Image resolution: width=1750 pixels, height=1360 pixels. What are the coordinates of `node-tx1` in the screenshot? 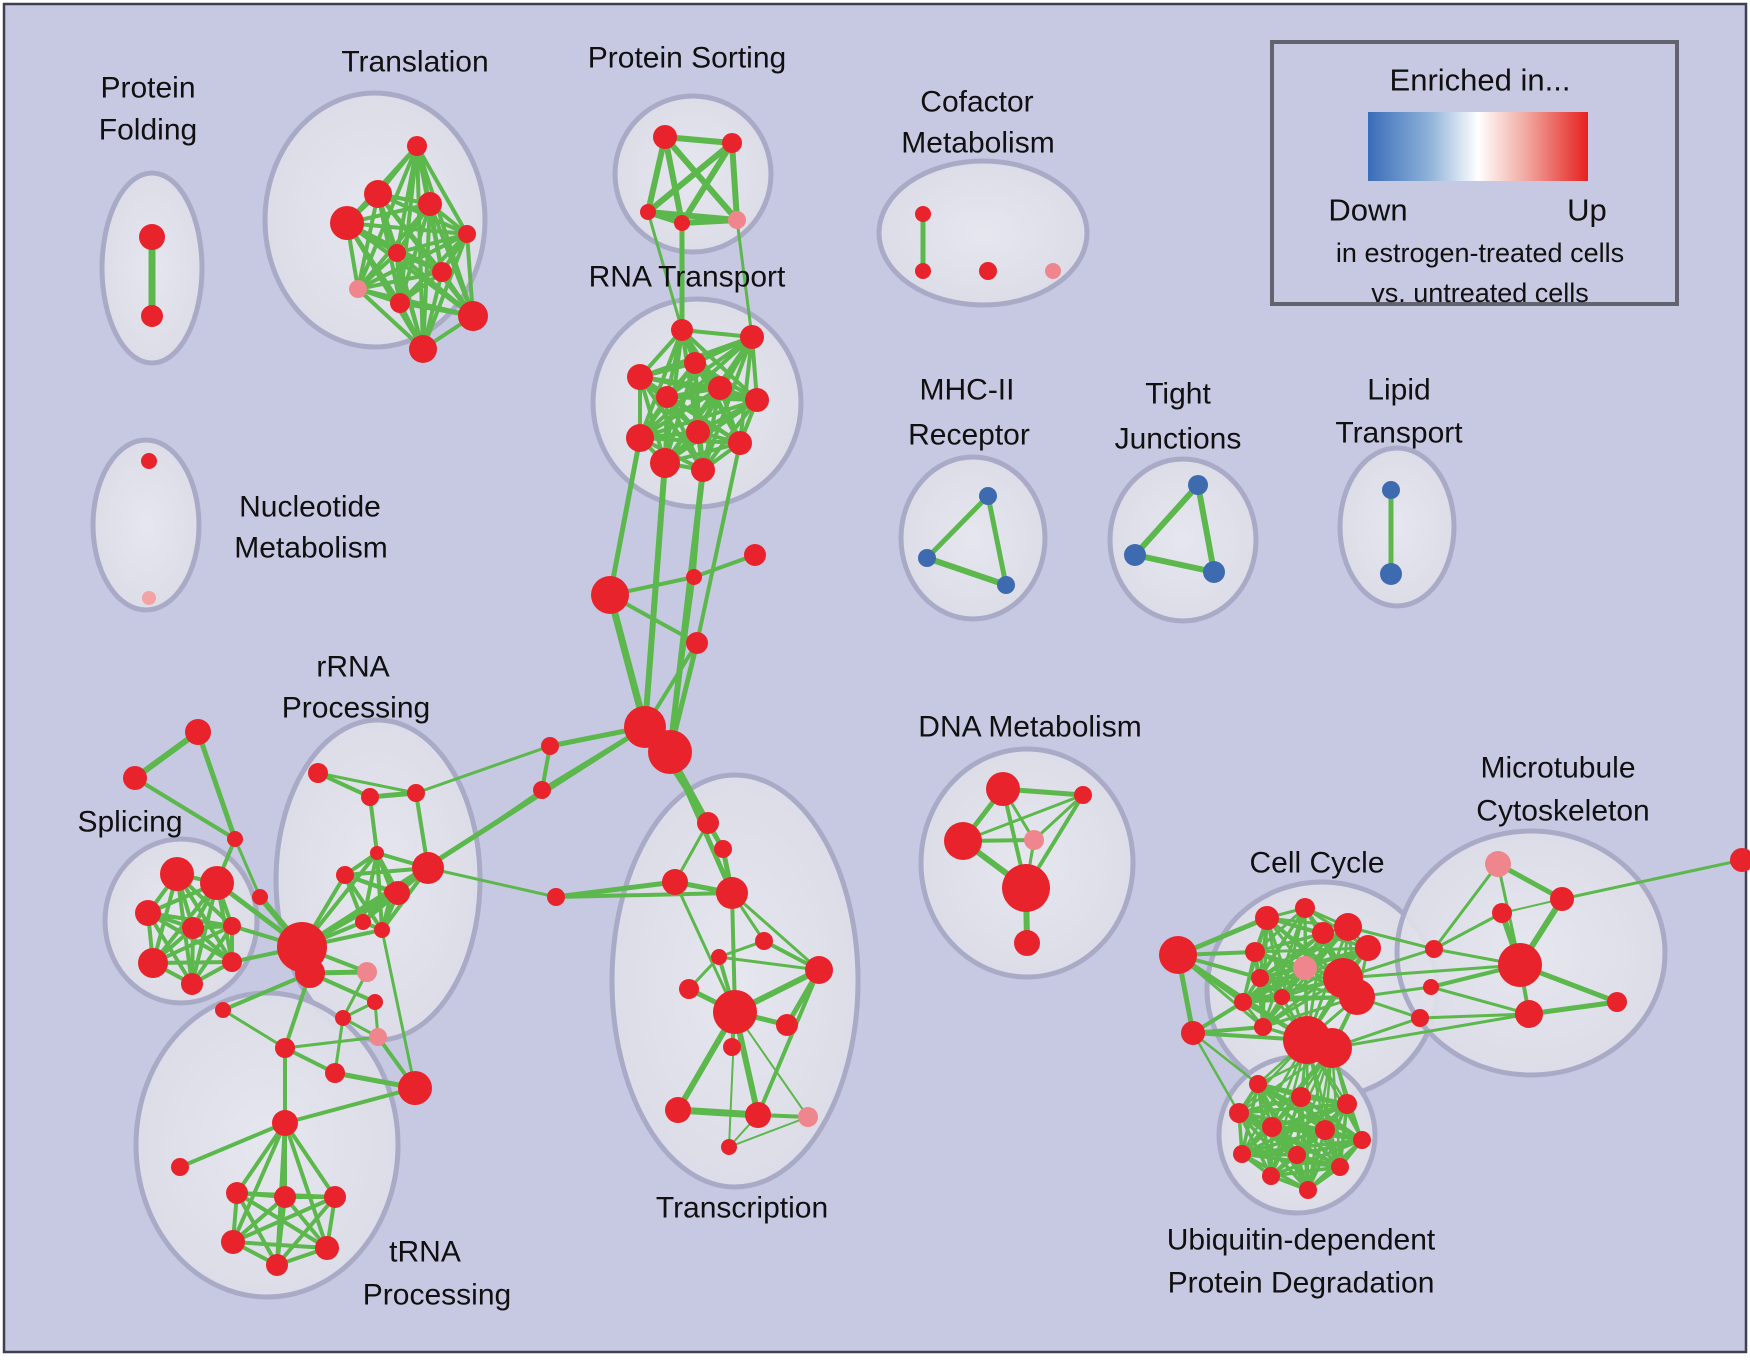 It's located at (708, 823).